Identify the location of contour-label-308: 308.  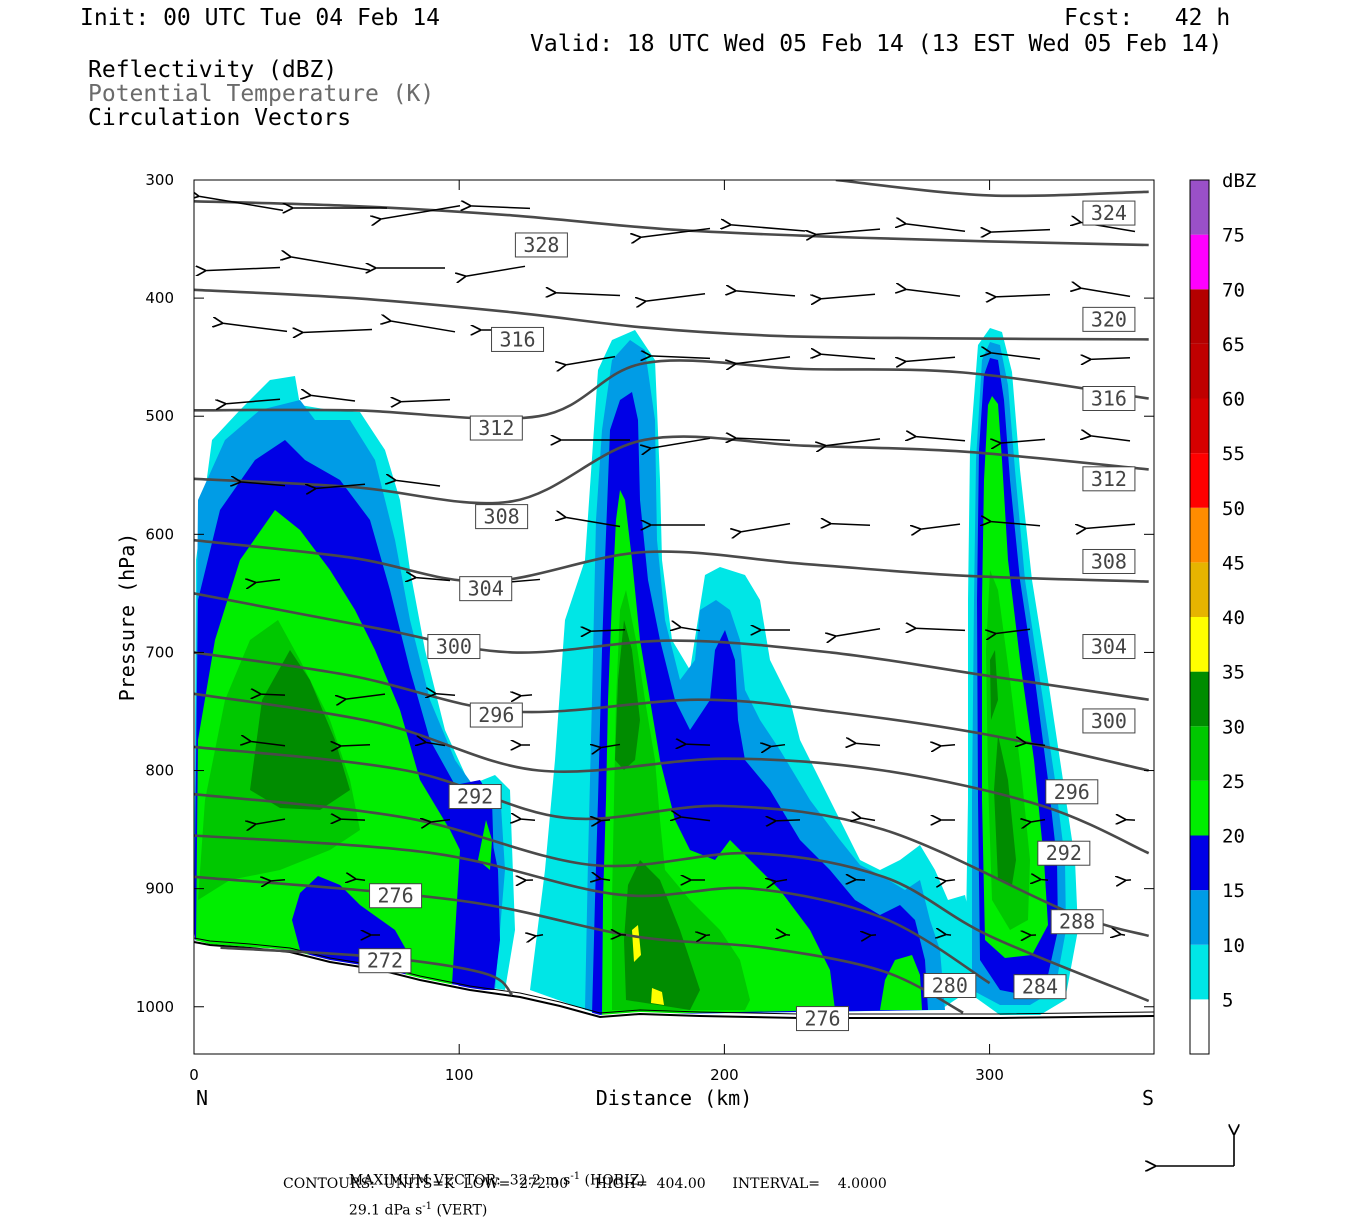
(1109, 561).